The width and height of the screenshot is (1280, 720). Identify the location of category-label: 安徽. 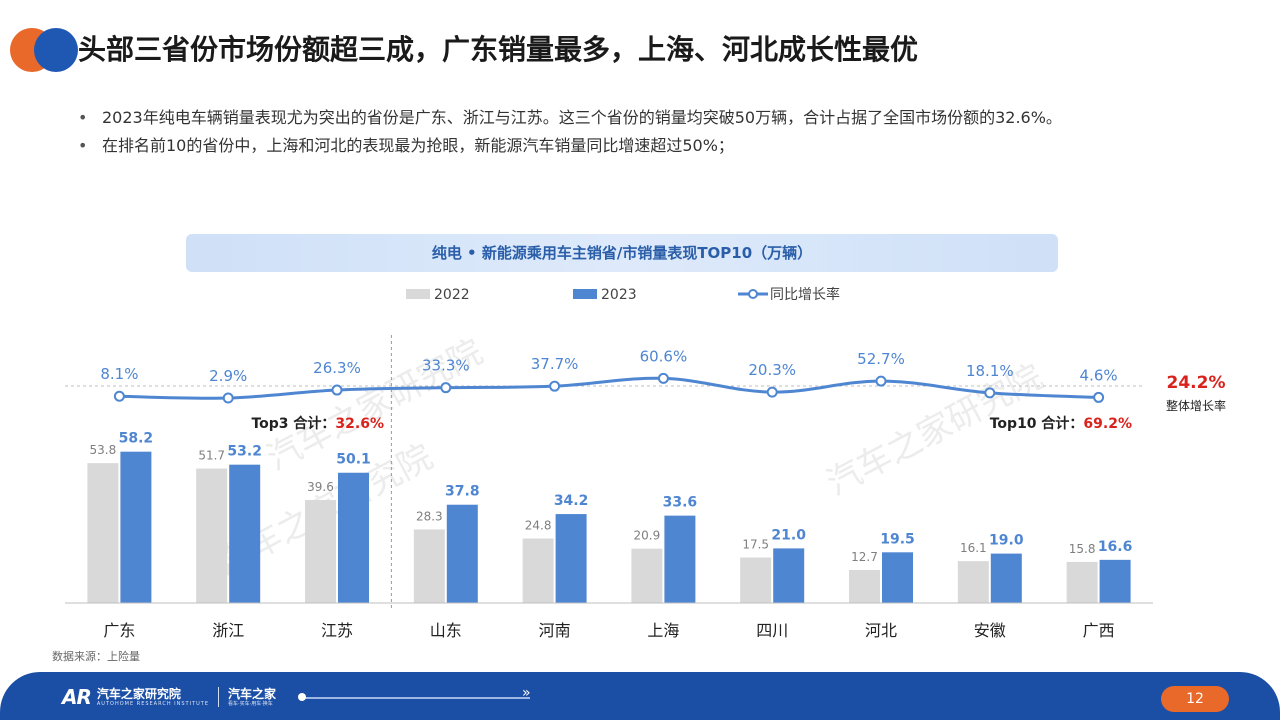
(990, 630).